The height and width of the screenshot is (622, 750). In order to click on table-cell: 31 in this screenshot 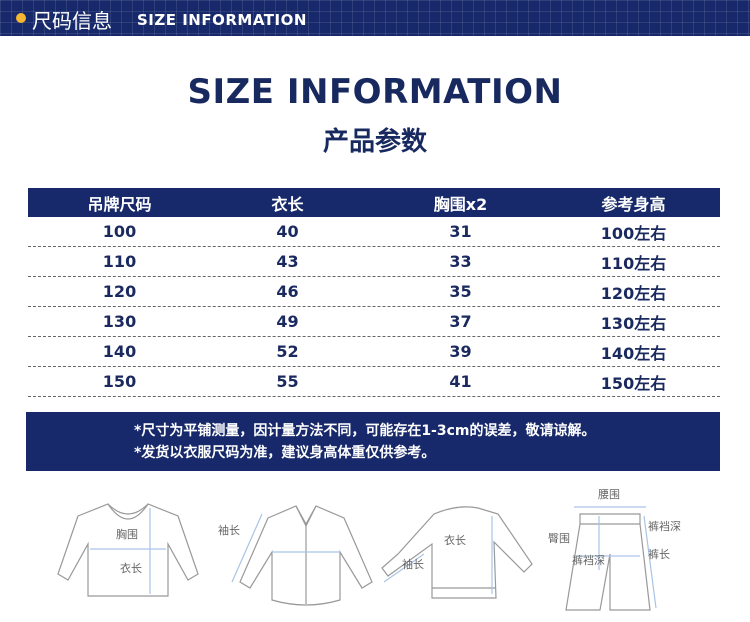, I will do `click(460, 231)`.